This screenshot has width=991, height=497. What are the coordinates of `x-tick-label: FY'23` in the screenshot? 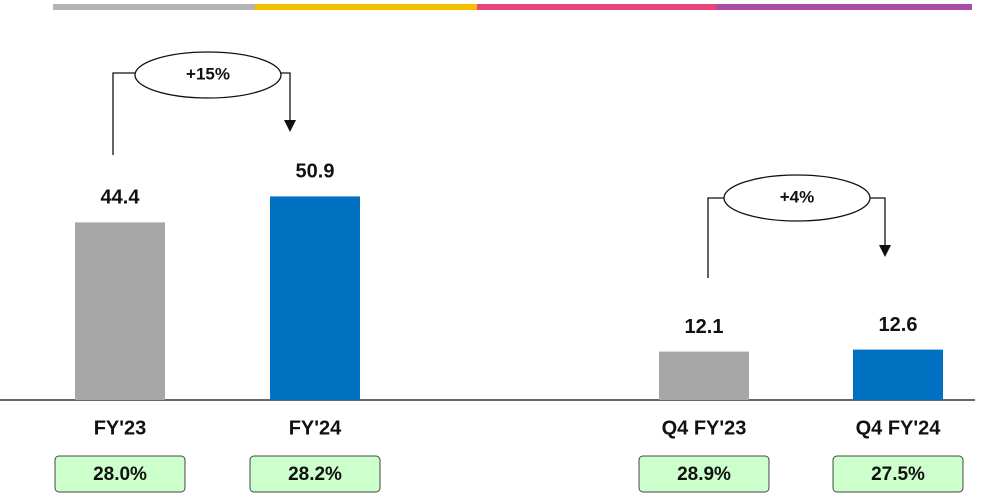 It's located at (120, 428).